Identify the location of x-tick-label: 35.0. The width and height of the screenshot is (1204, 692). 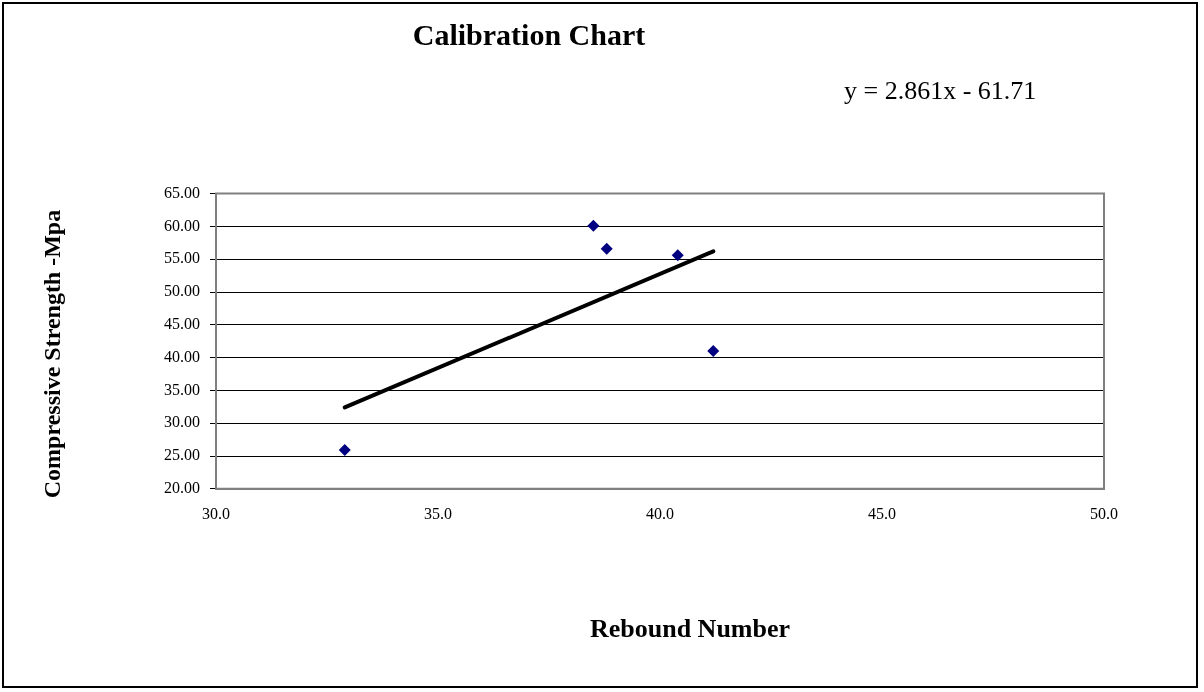
(438, 513).